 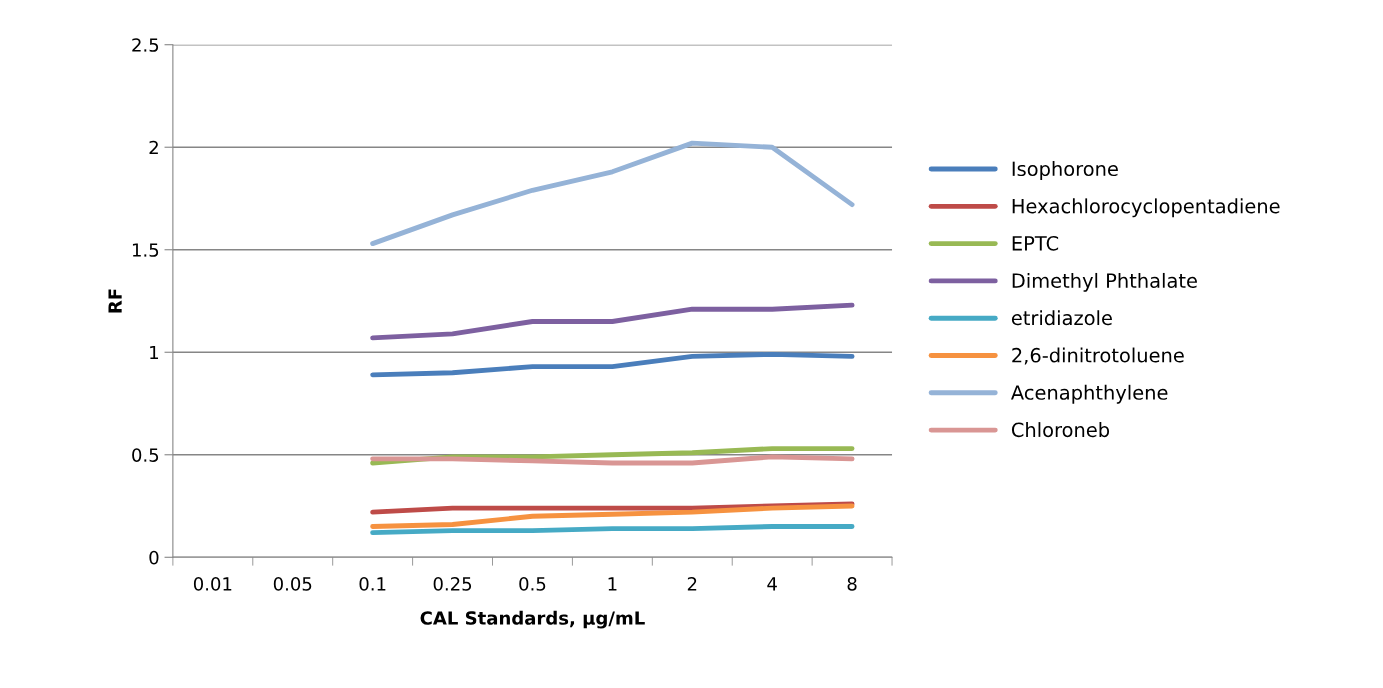 What do you see at coordinates (1065, 170) in the screenshot?
I see `legend-label: Isophorone` at bounding box center [1065, 170].